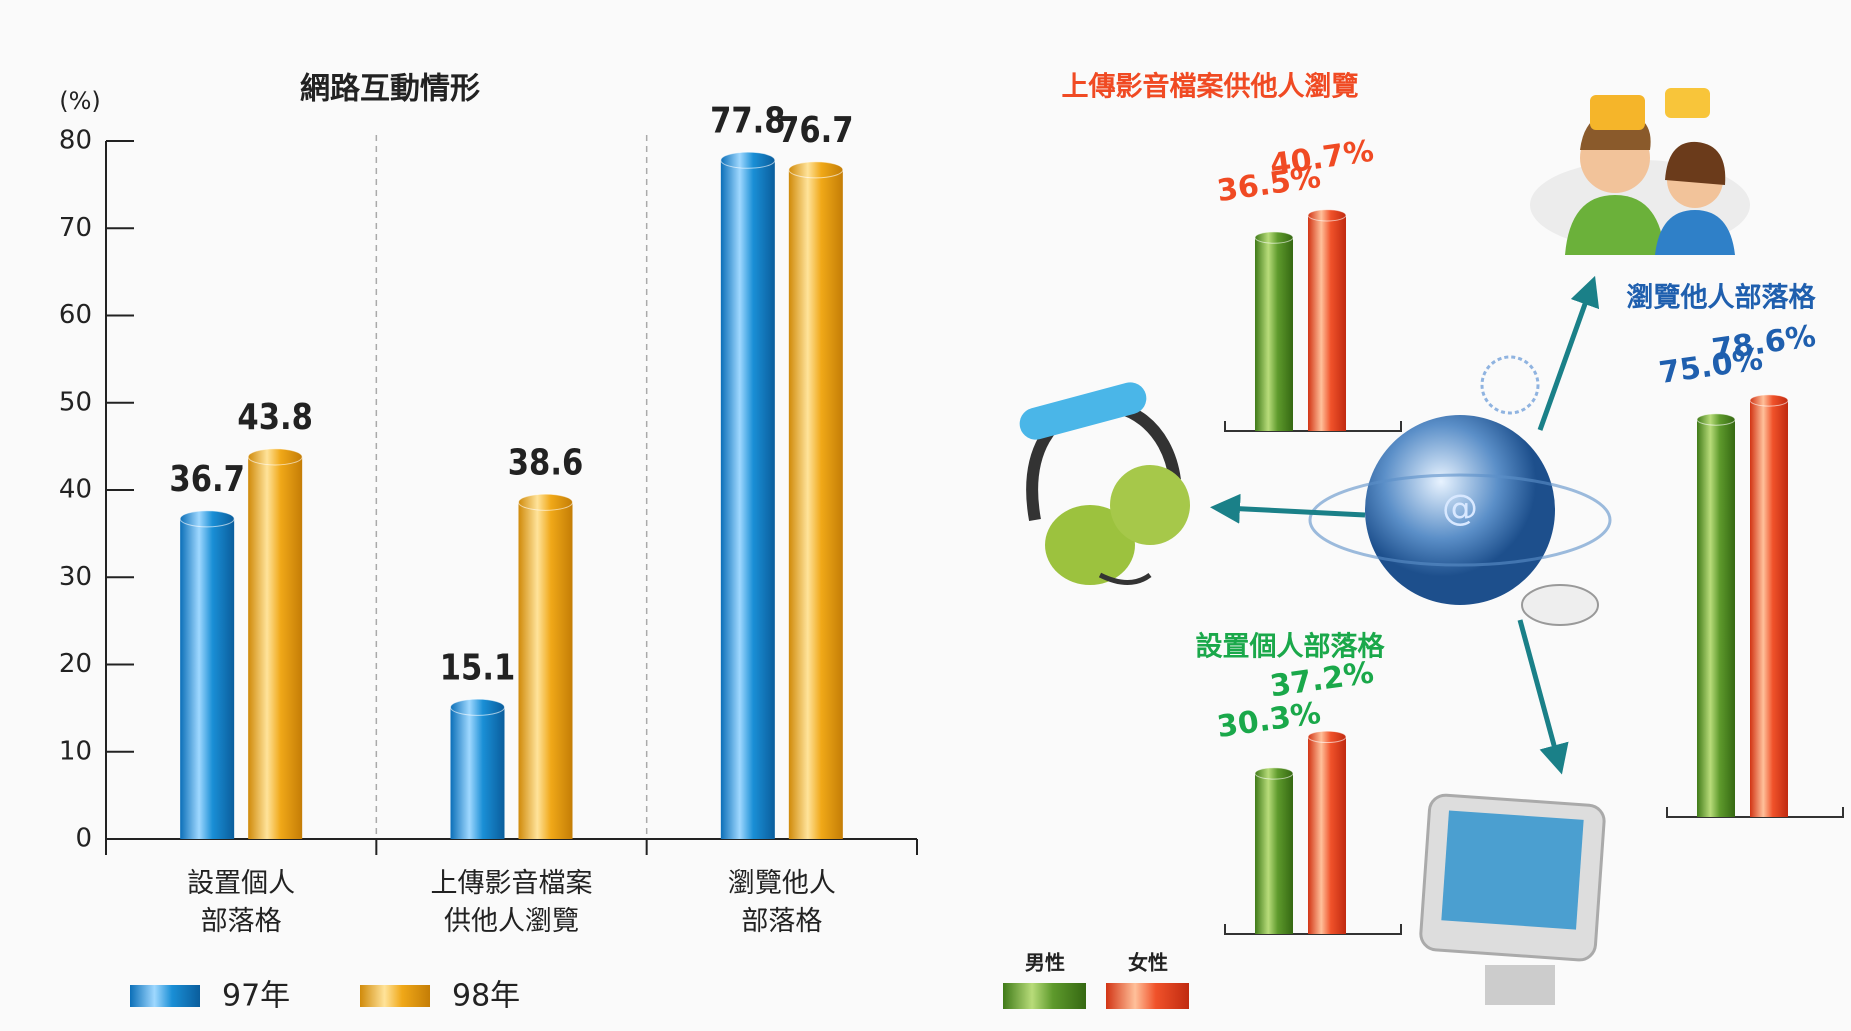 The image size is (1851, 1031). Describe the element at coordinates (1045, 963) in the screenshot. I see `legend-label: 男性` at that location.